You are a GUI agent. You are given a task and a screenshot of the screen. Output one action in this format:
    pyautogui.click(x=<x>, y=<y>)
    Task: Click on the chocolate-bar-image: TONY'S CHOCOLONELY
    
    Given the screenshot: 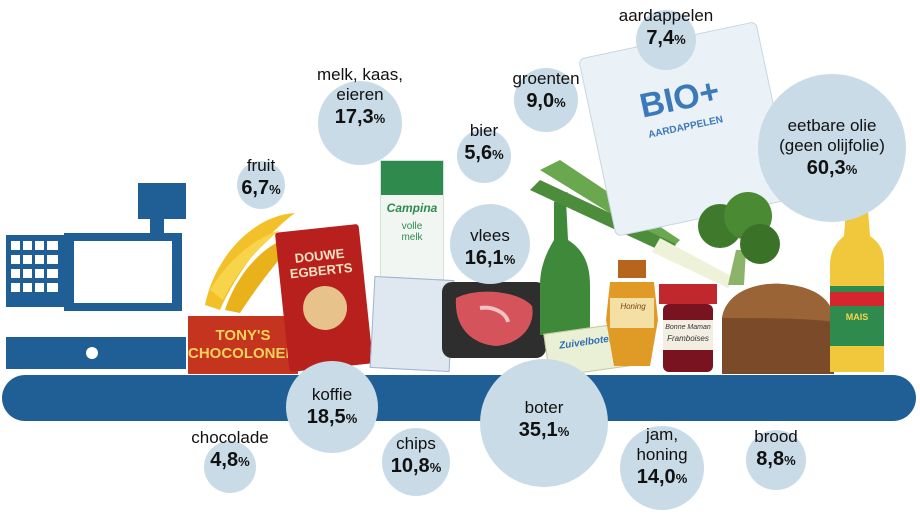 What is the action you would take?
    pyautogui.click(x=245, y=345)
    